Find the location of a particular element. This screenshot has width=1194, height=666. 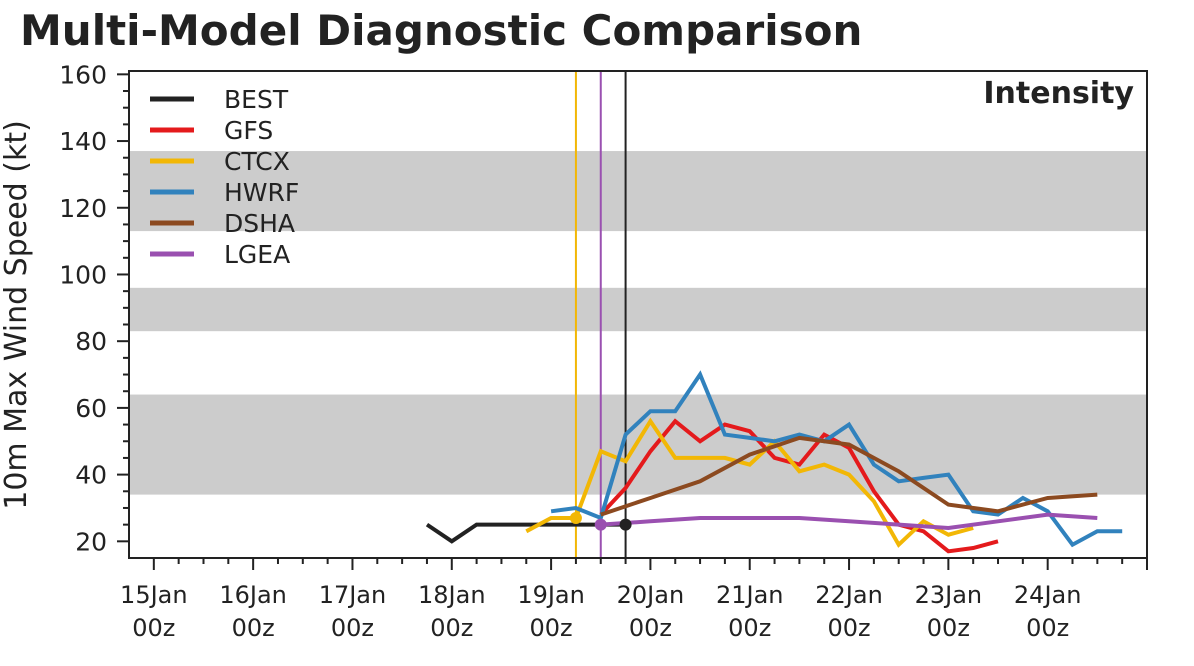

y-tick-label: 20 is located at coordinates (91, 541).